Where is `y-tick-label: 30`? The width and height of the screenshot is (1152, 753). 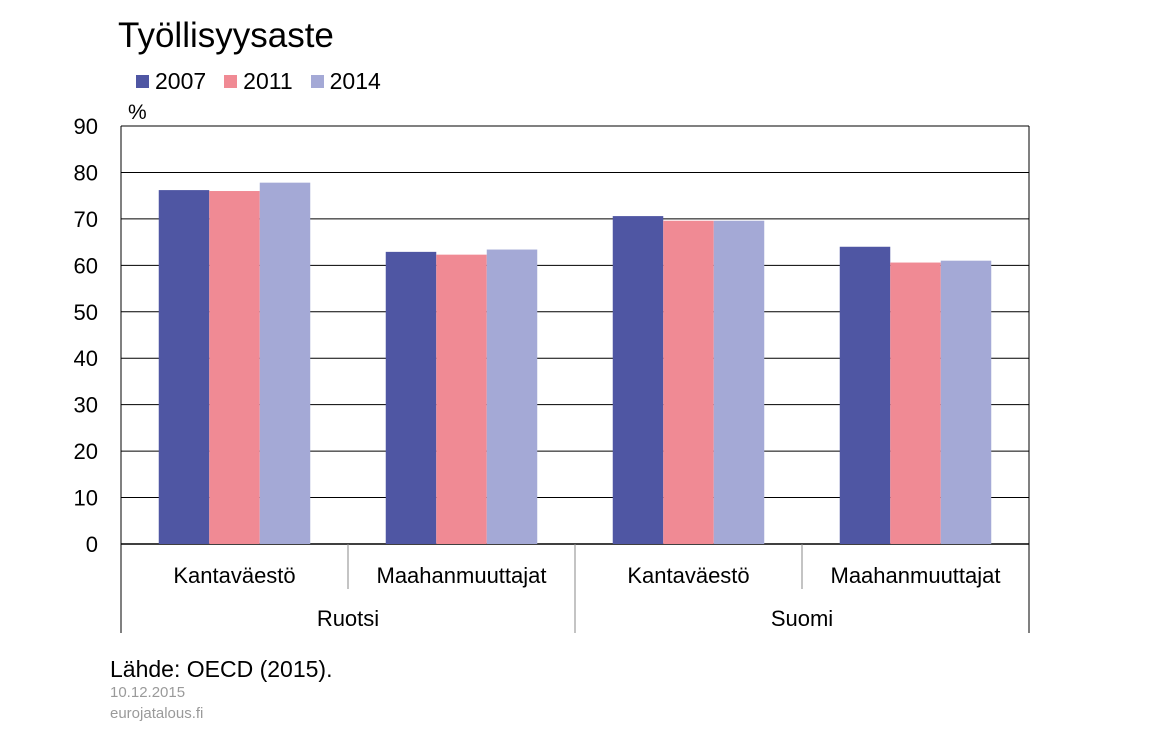
y-tick-label: 30 is located at coordinates (86, 405).